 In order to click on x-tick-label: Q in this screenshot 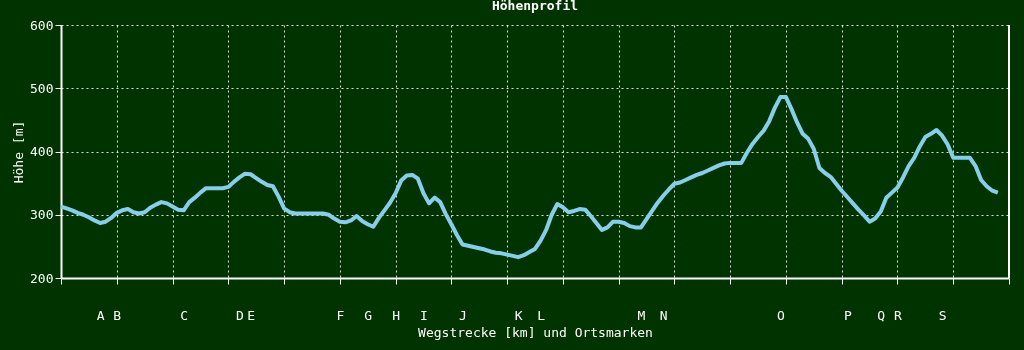, I will do `click(881, 315)`.